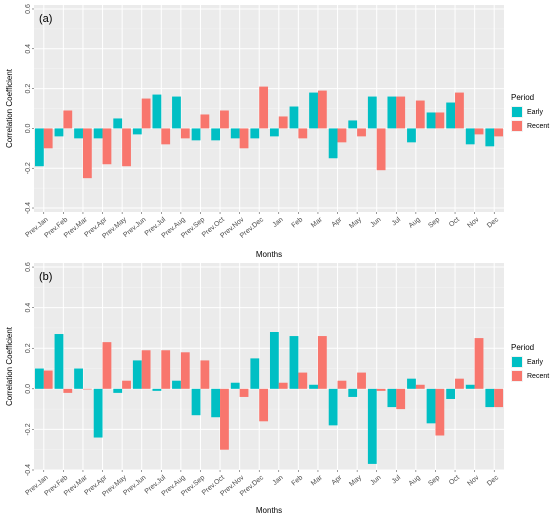  Describe the element at coordinates (28, 470) in the screenshot. I see `y-tick-label: -0.4` at that location.